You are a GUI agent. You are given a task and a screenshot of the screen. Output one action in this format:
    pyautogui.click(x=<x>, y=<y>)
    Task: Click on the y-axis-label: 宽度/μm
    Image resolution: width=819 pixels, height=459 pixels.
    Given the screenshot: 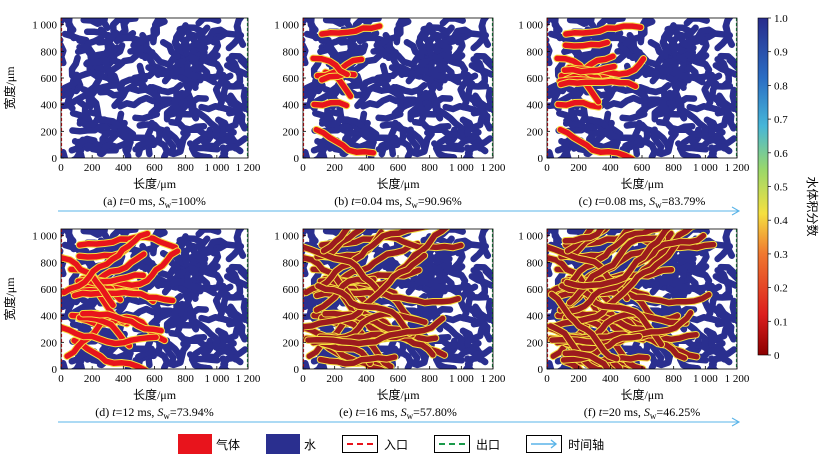 What is the action you would take?
    pyautogui.click(x=9, y=299)
    